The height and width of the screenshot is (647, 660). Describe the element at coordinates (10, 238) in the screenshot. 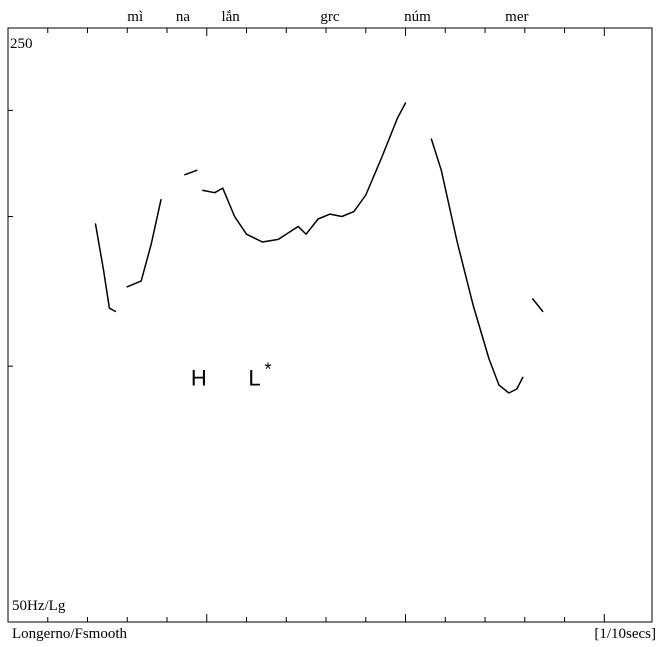

I see `y-ticks` at that location.